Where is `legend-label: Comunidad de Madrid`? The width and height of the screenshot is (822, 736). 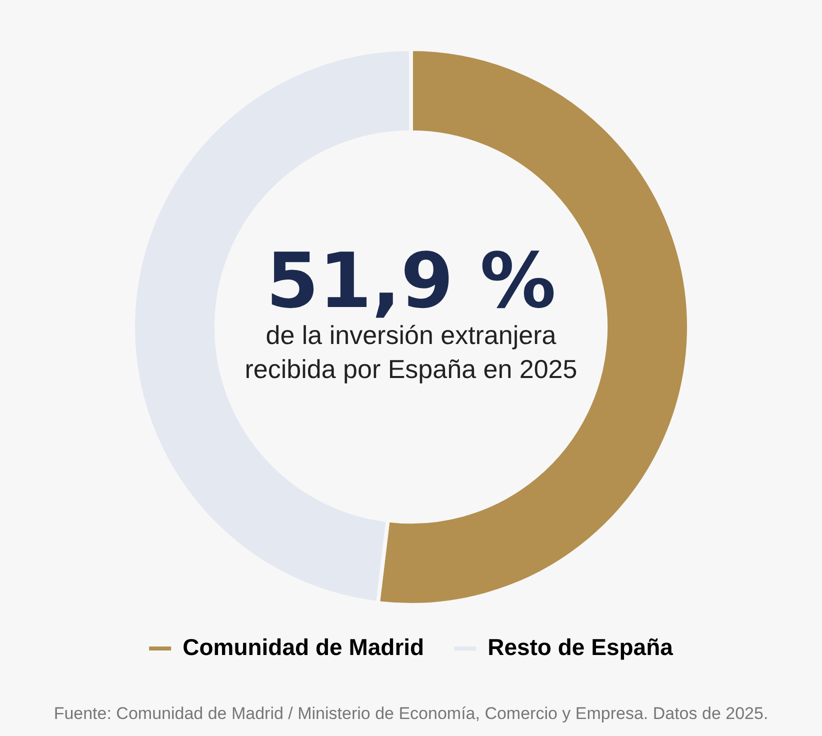
legend-label: Comunidad de Madrid is located at coordinates (303, 647).